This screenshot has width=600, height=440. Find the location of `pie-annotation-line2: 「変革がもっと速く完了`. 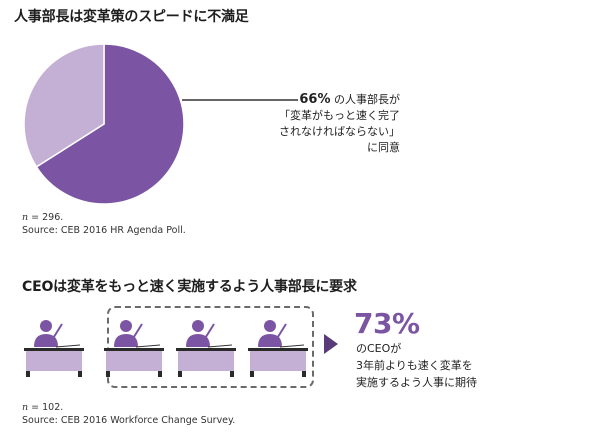

pie-annotation-line2: 「変革がもっと速く完了 is located at coordinates (339, 115).